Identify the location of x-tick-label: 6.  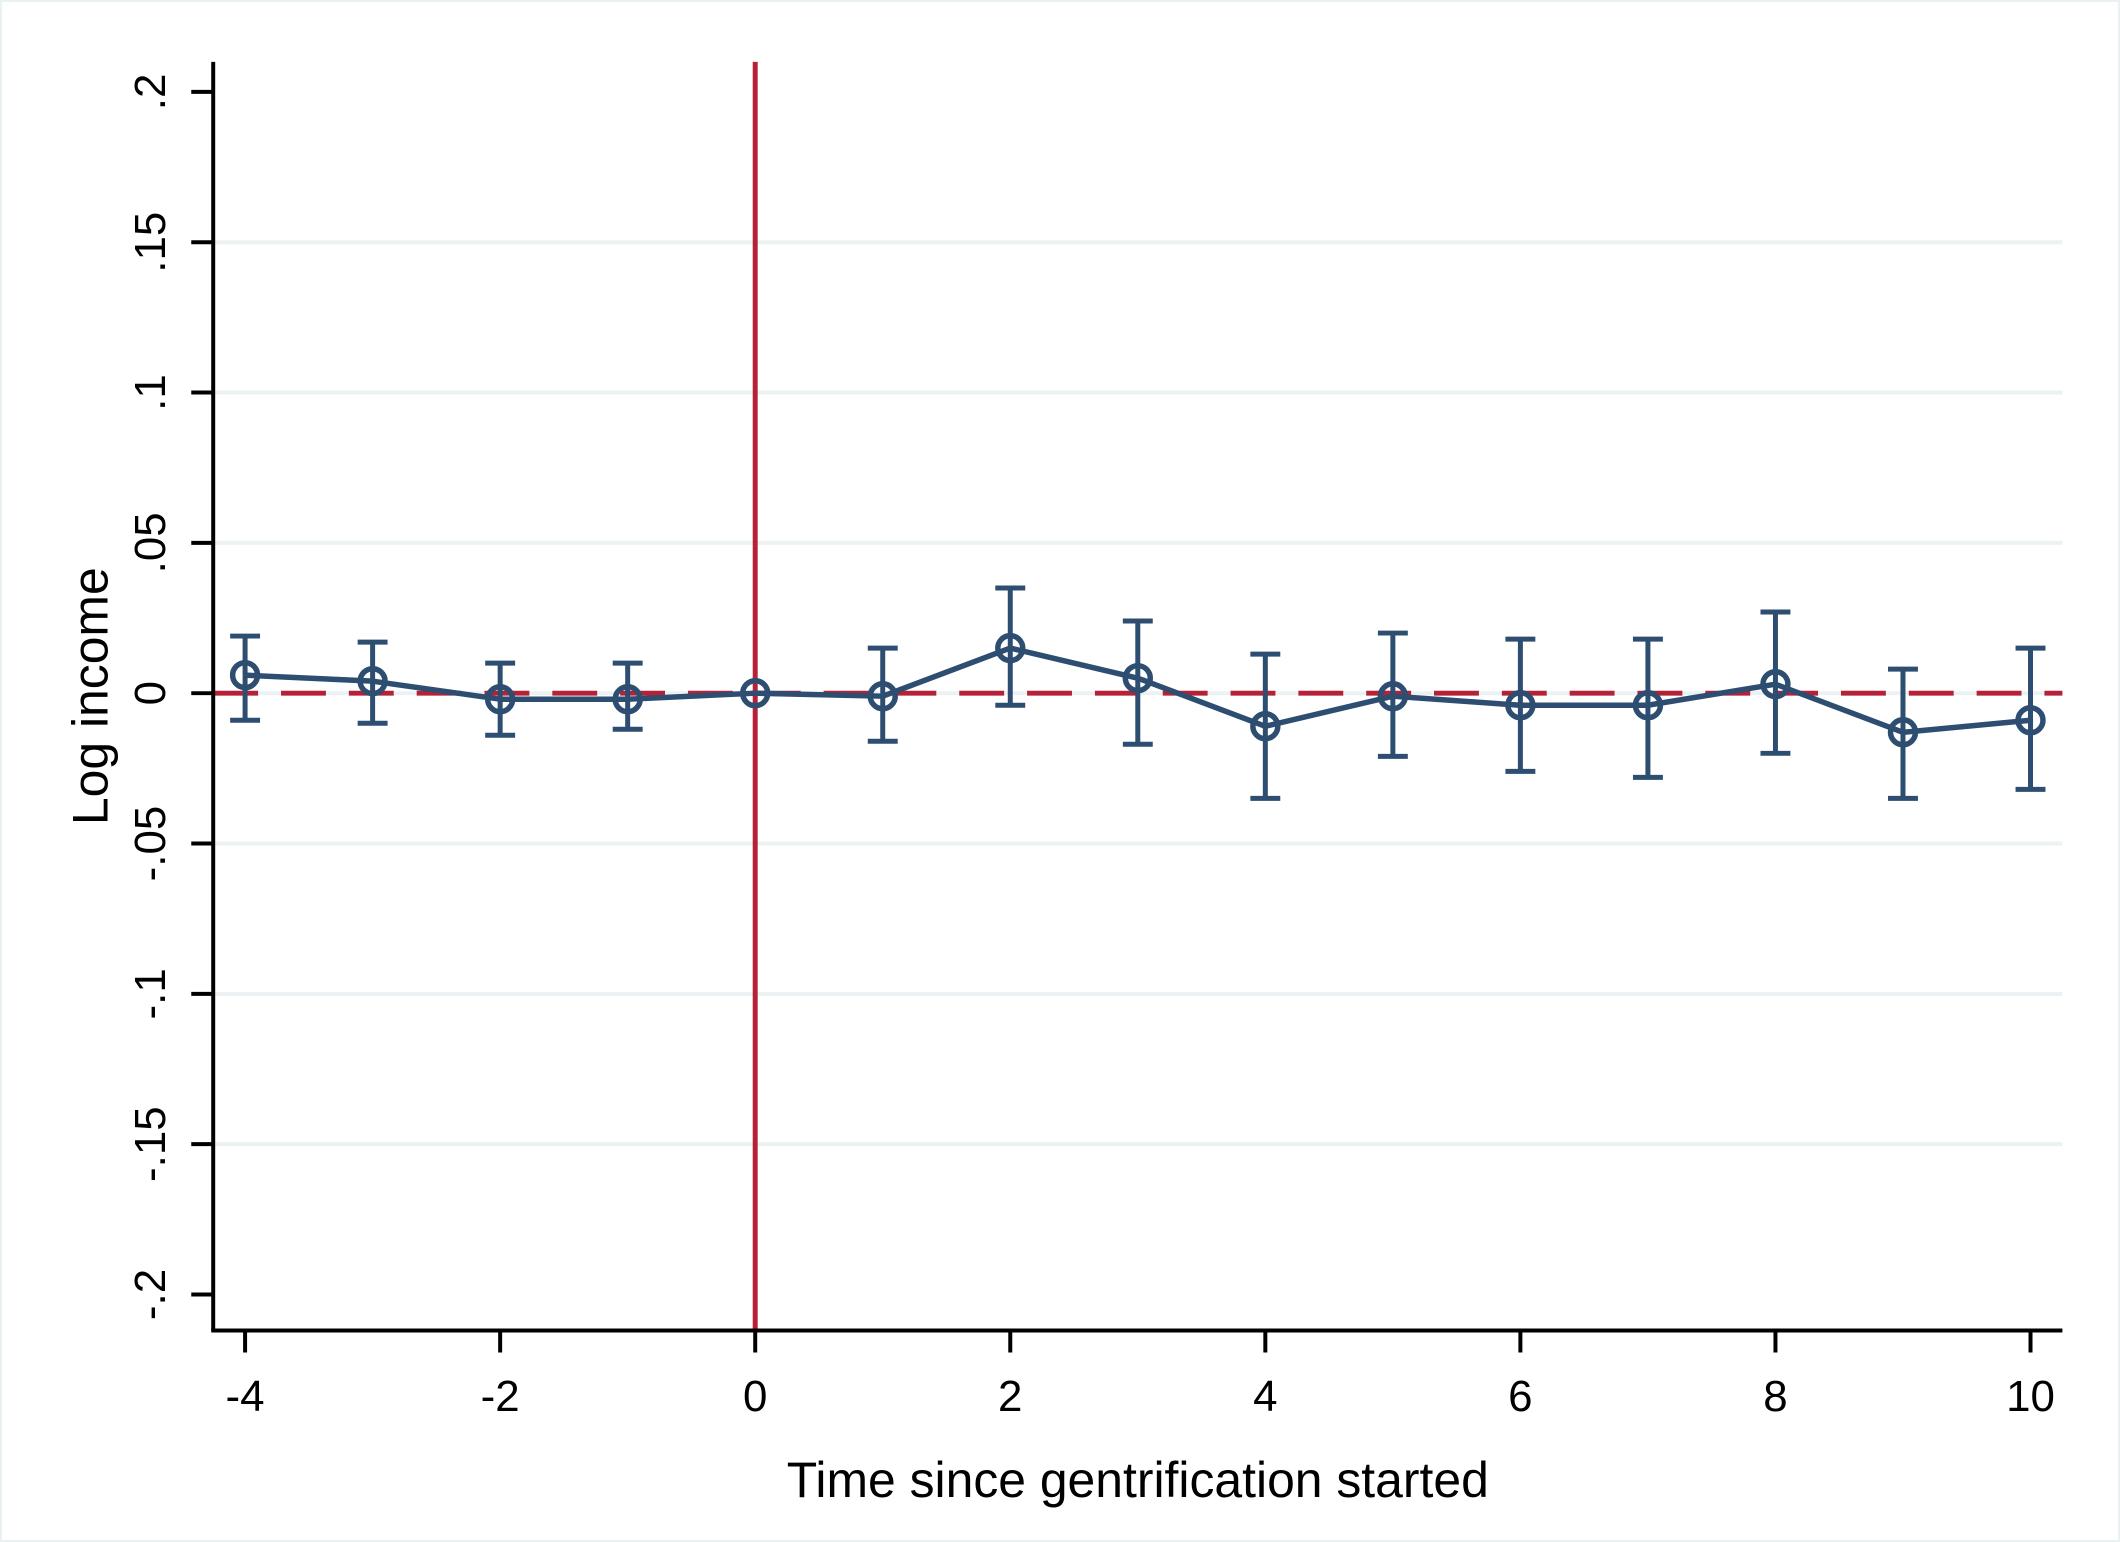
(1520, 1396).